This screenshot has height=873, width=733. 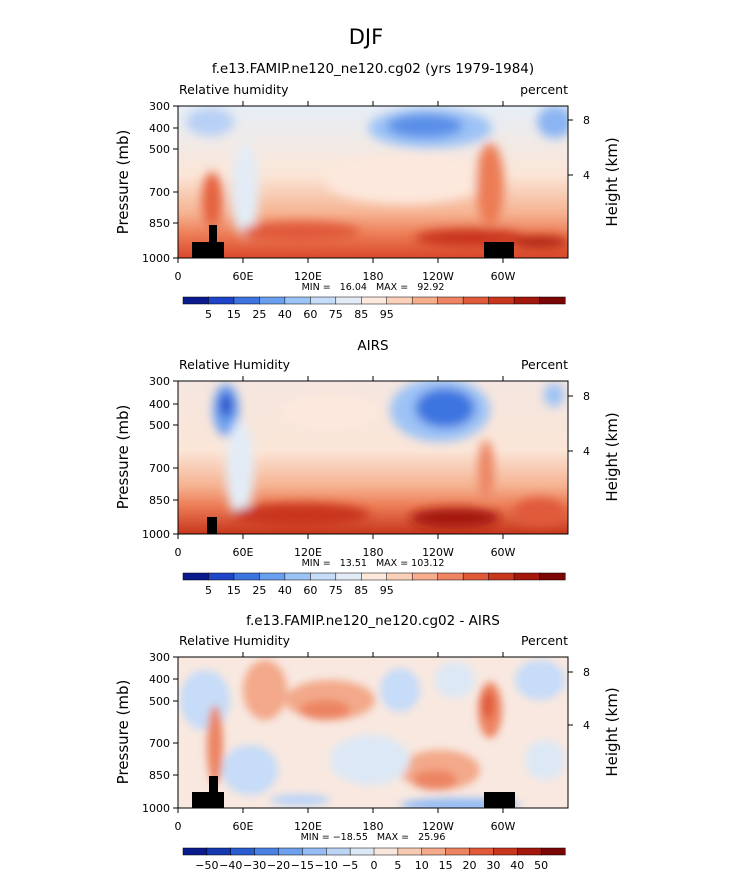 I want to click on panel-2-ylabel-right: Height (km), so click(x=612, y=456).